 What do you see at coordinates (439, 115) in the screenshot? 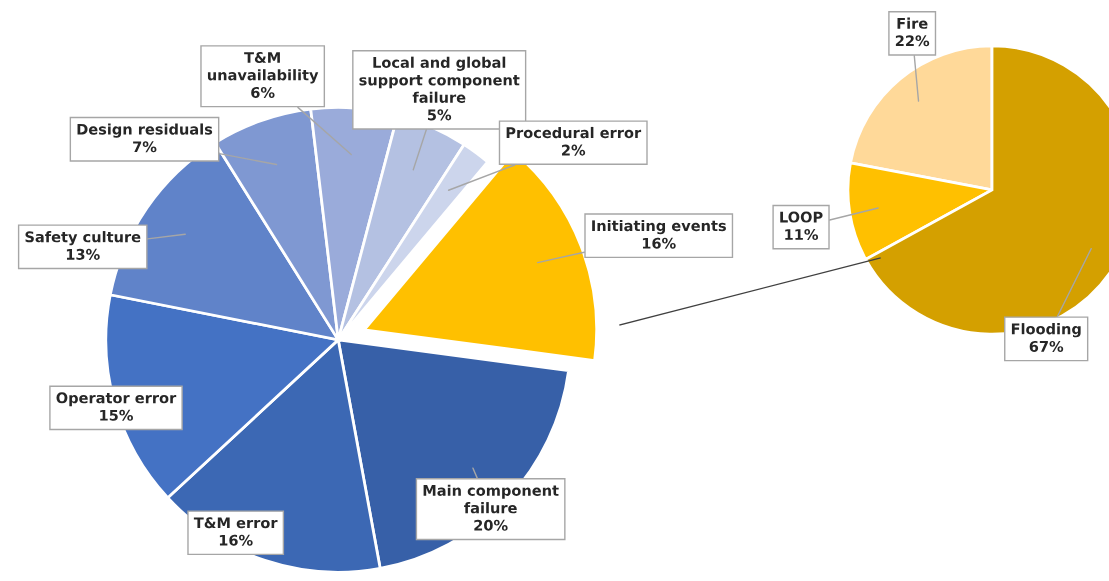
I see `data-label: 5%` at bounding box center [439, 115].